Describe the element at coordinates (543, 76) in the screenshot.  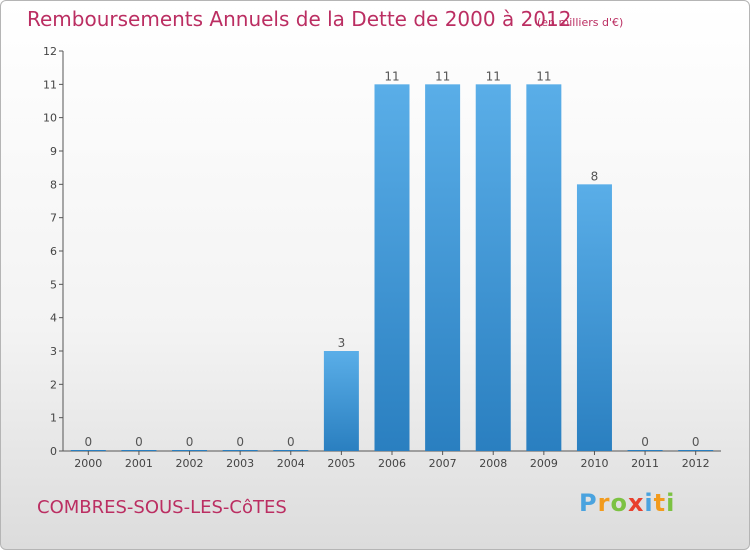
I see `value-label-2009: 11` at that location.